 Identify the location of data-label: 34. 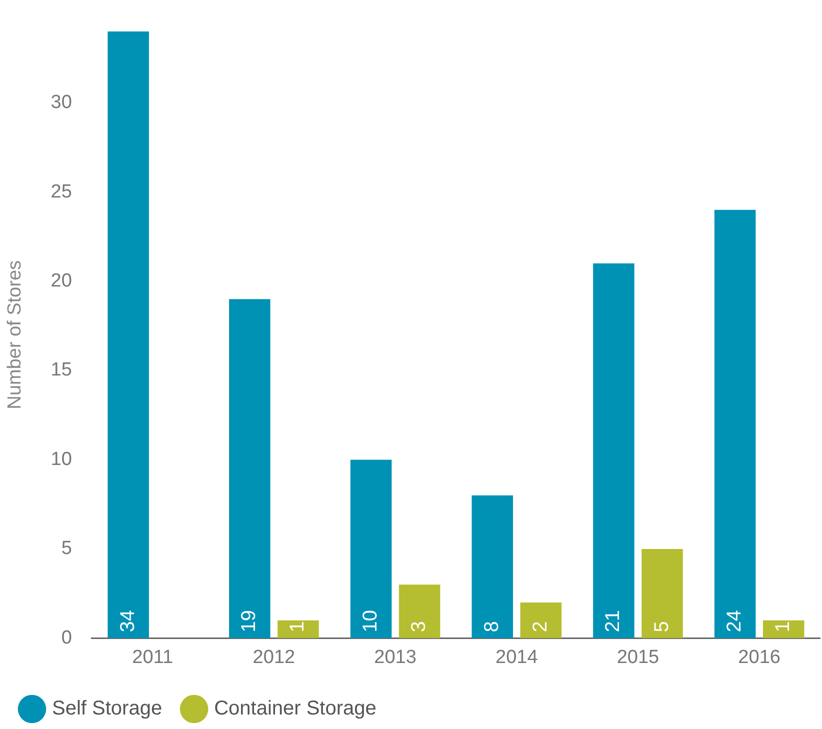
(127, 621).